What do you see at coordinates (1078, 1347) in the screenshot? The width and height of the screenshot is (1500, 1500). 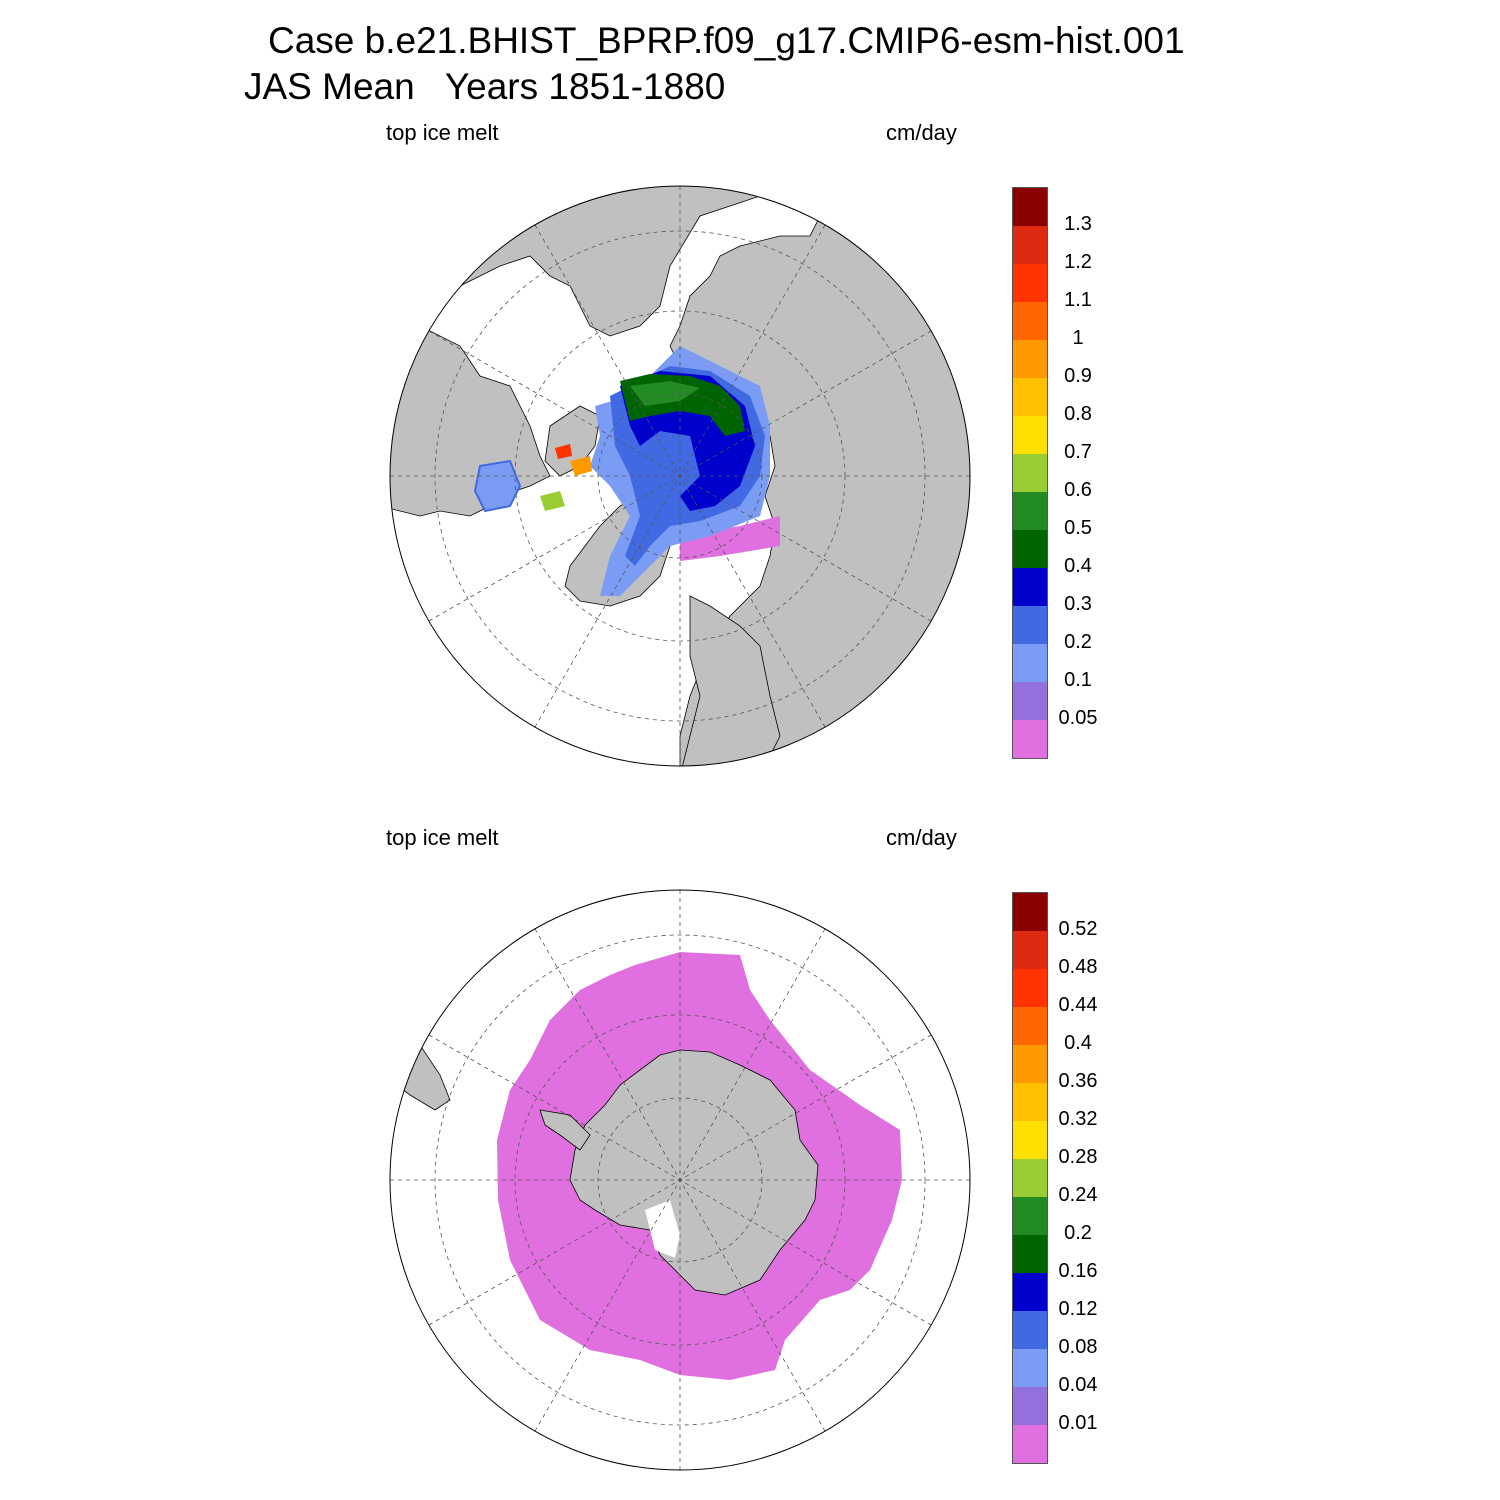 I see `south-colorbar-tick-label: 0.08` at bounding box center [1078, 1347].